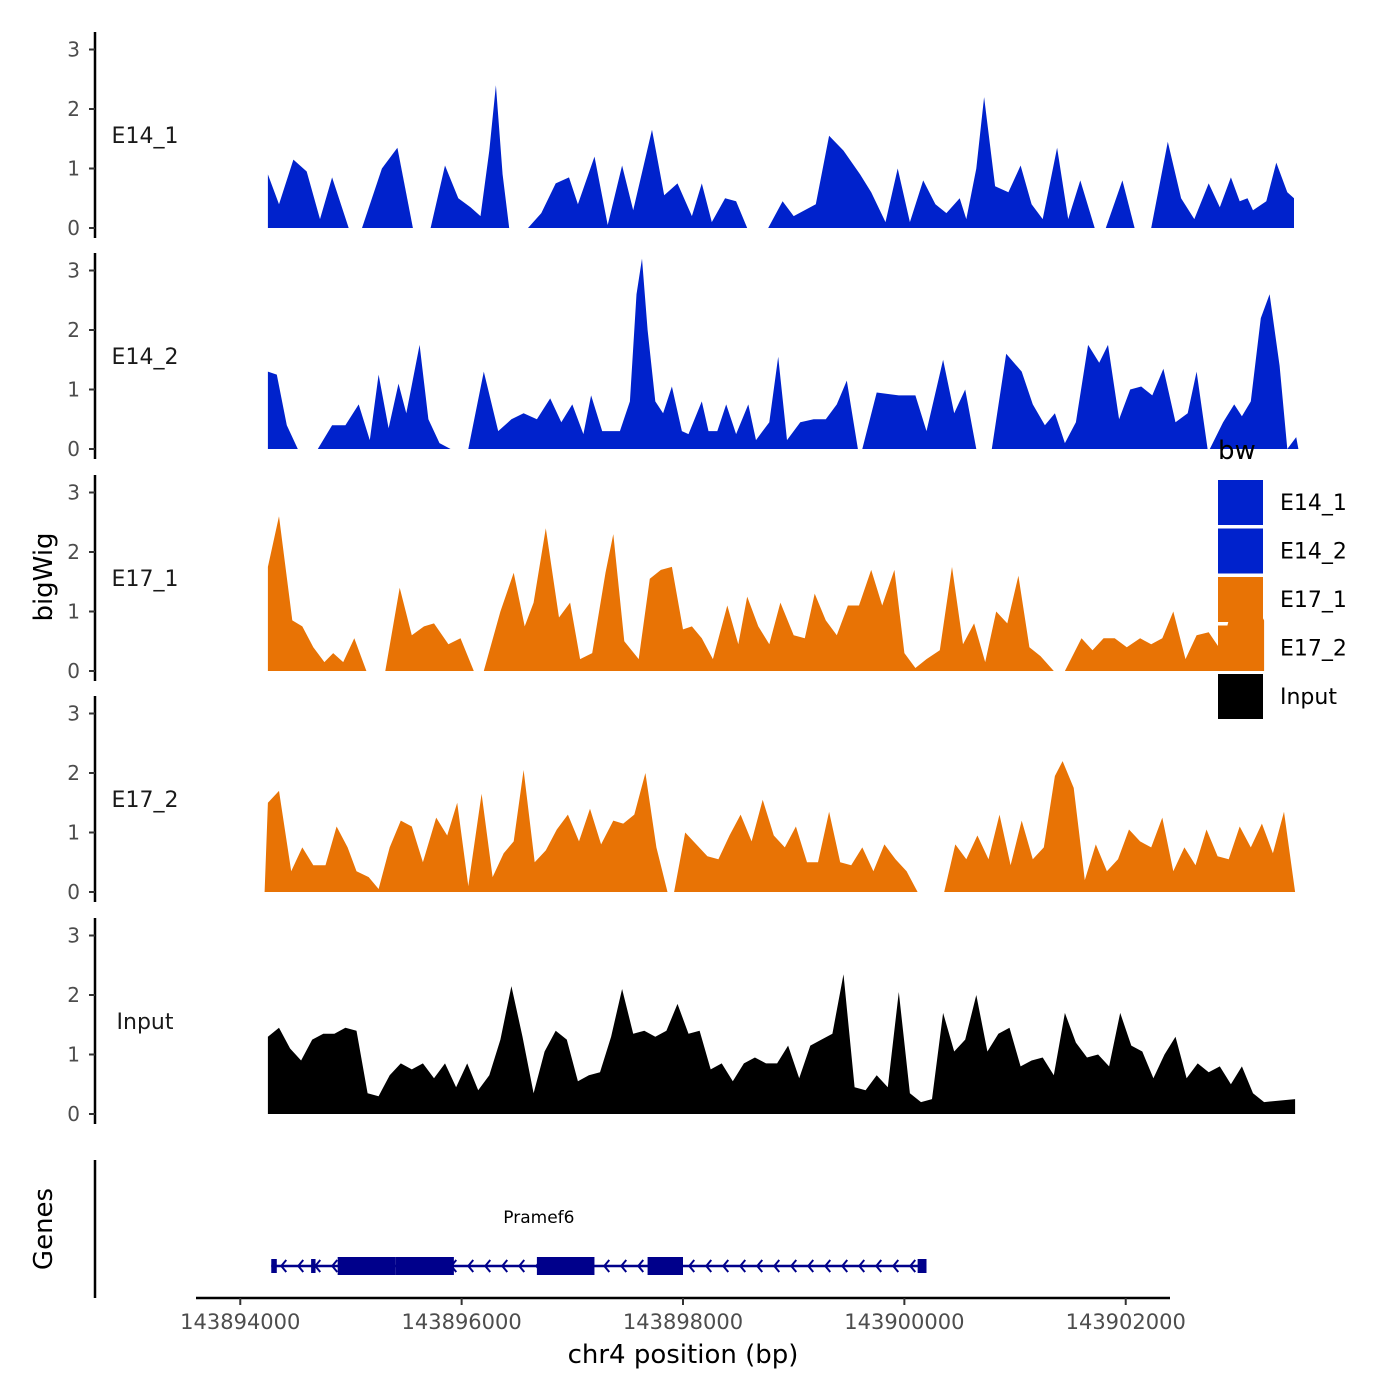  Describe the element at coordinates (145, 136) in the screenshot. I see `track-label: E14_1` at that location.